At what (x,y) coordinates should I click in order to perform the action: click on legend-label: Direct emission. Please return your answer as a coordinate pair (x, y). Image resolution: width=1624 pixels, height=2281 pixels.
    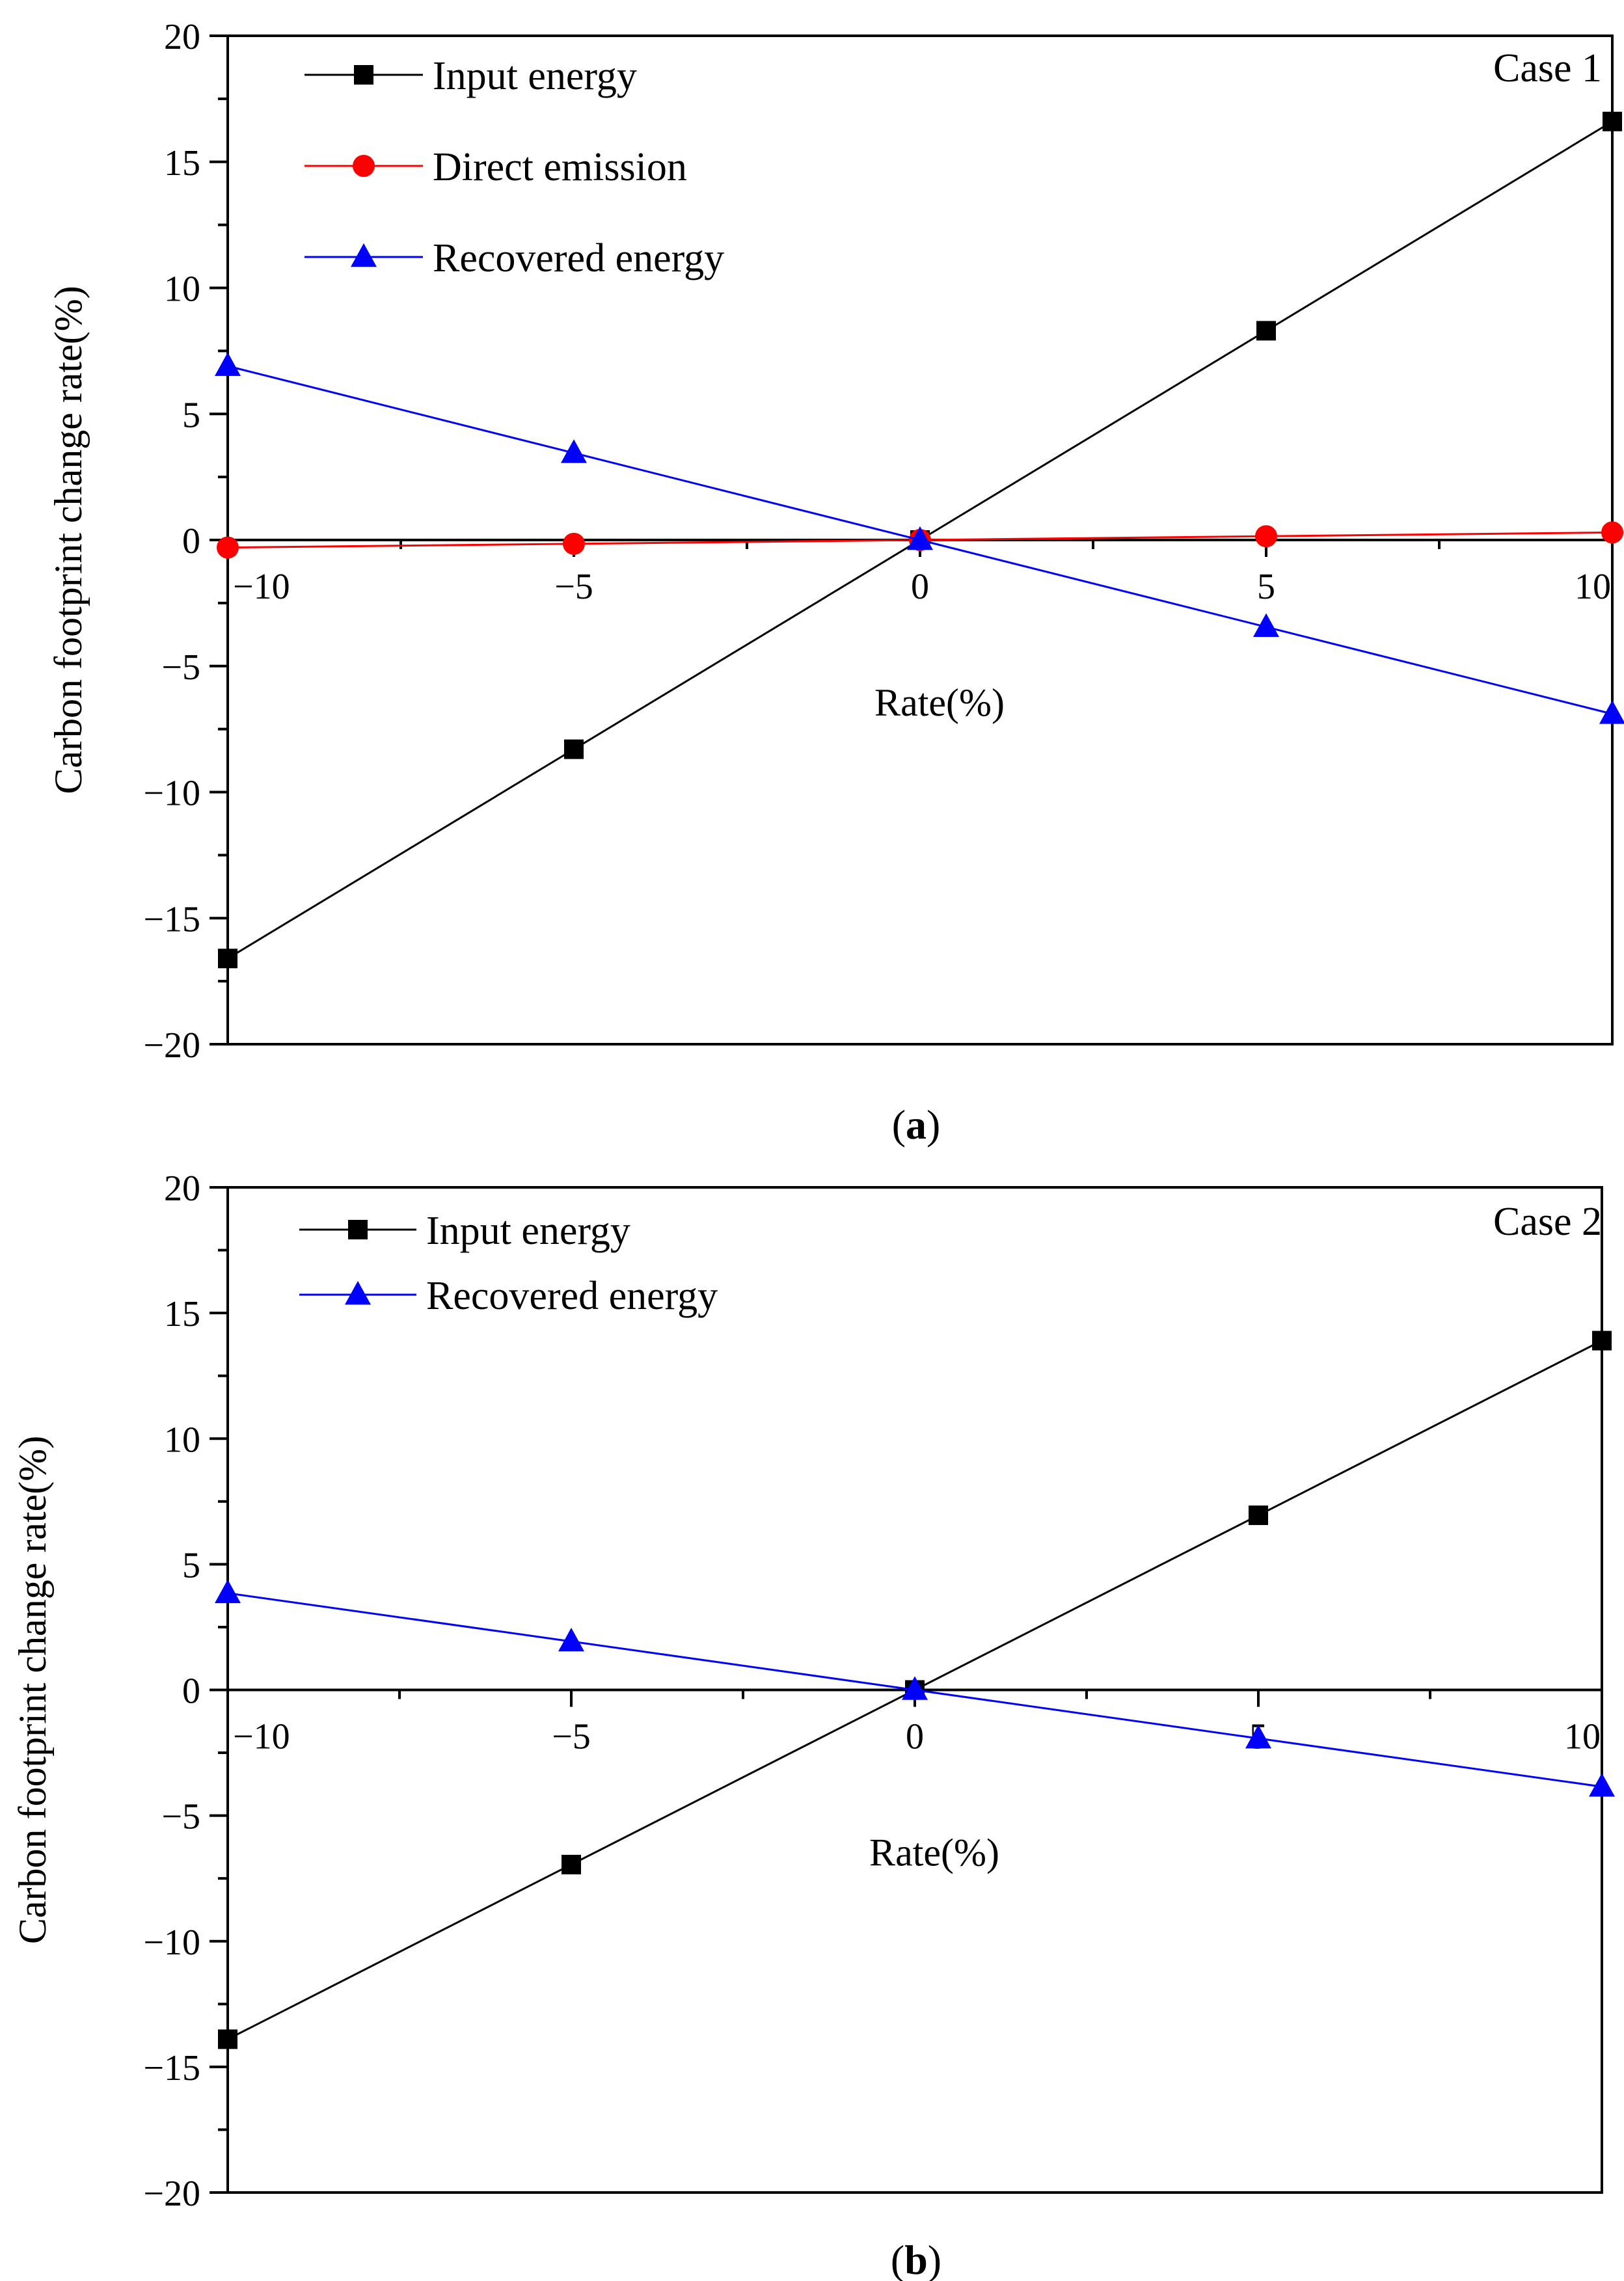
    Looking at the image, I should click on (560, 167).